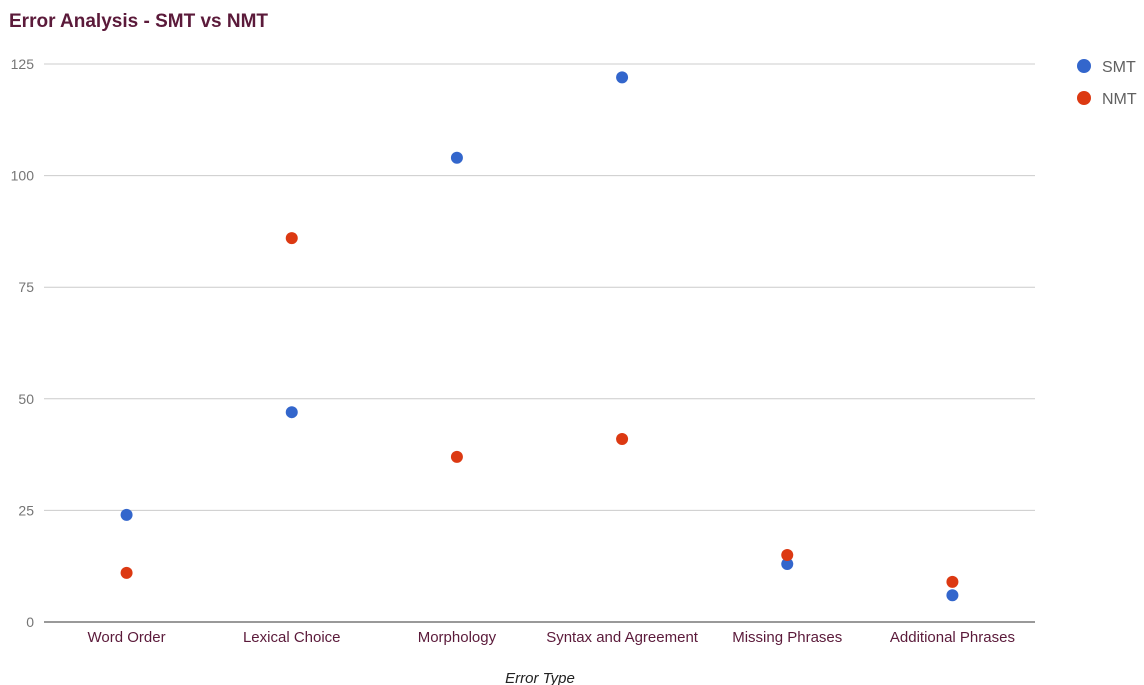  I want to click on y-tick-label: 100, so click(23, 176).